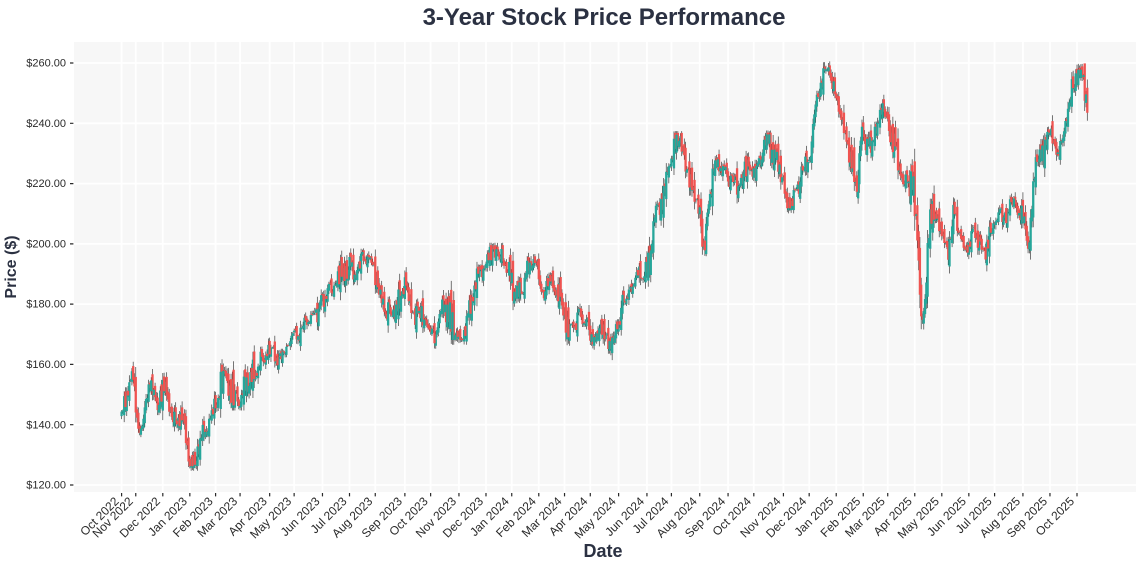 This screenshot has width=1140, height=566. What do you see at coordinates (46, 245) in the screenshot?
I see `svg-text: $200.00` at bounding box center [46, 245].